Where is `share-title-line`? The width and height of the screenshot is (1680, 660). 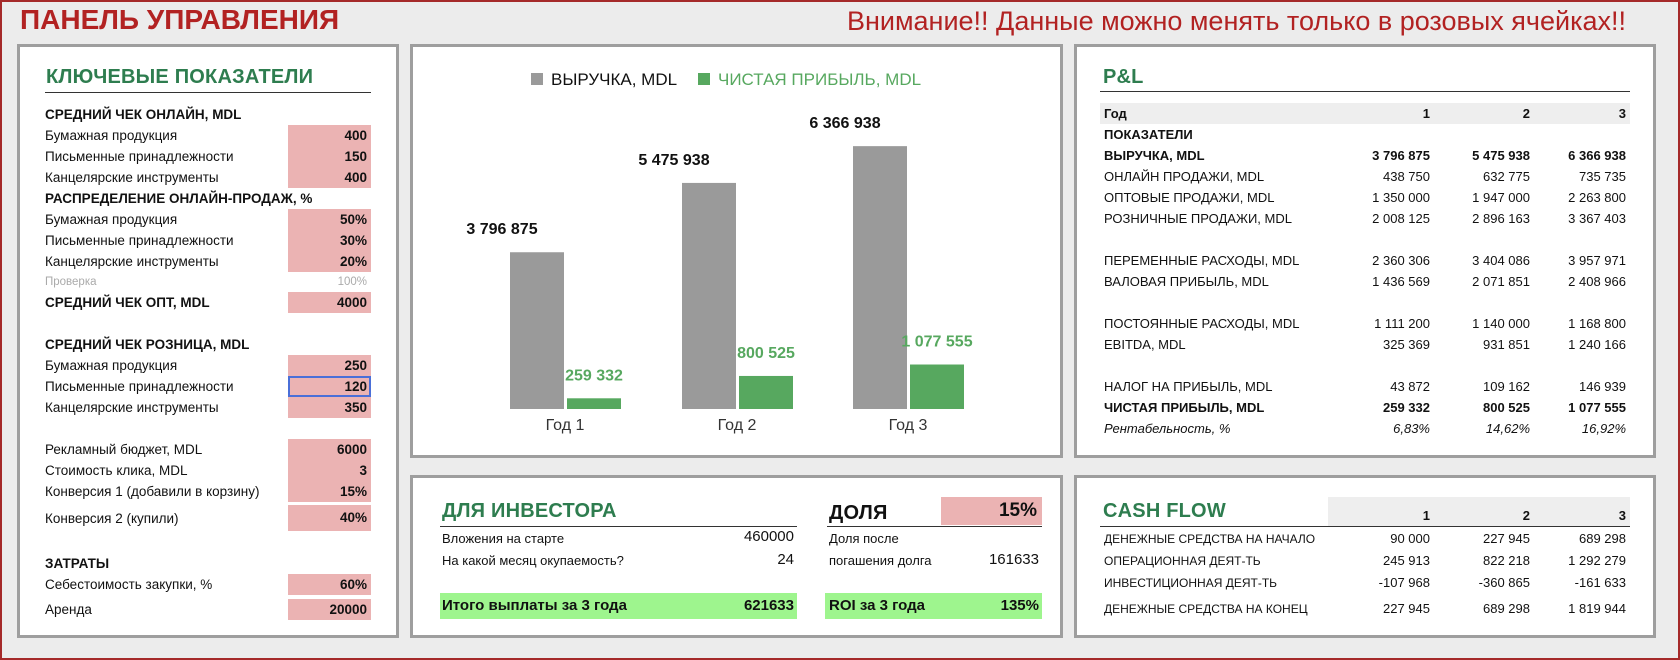
share-title-line is located at coordinates (934, 526).